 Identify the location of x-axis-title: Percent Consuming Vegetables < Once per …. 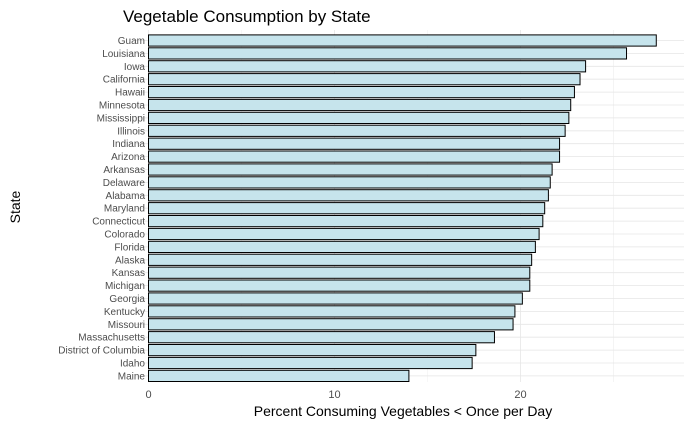
(403, 411).